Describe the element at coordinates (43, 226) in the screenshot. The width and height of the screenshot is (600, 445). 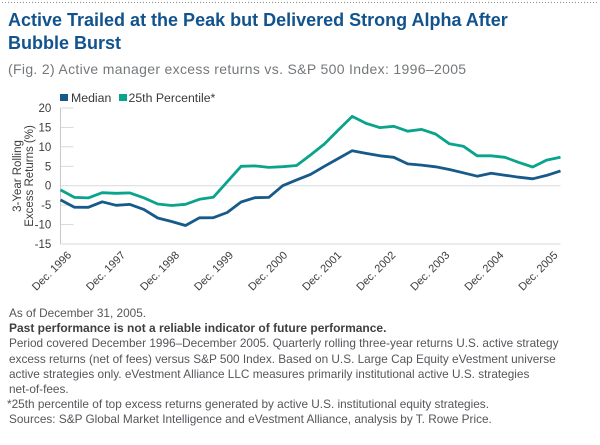
I see `svg-text: -10` at that location.